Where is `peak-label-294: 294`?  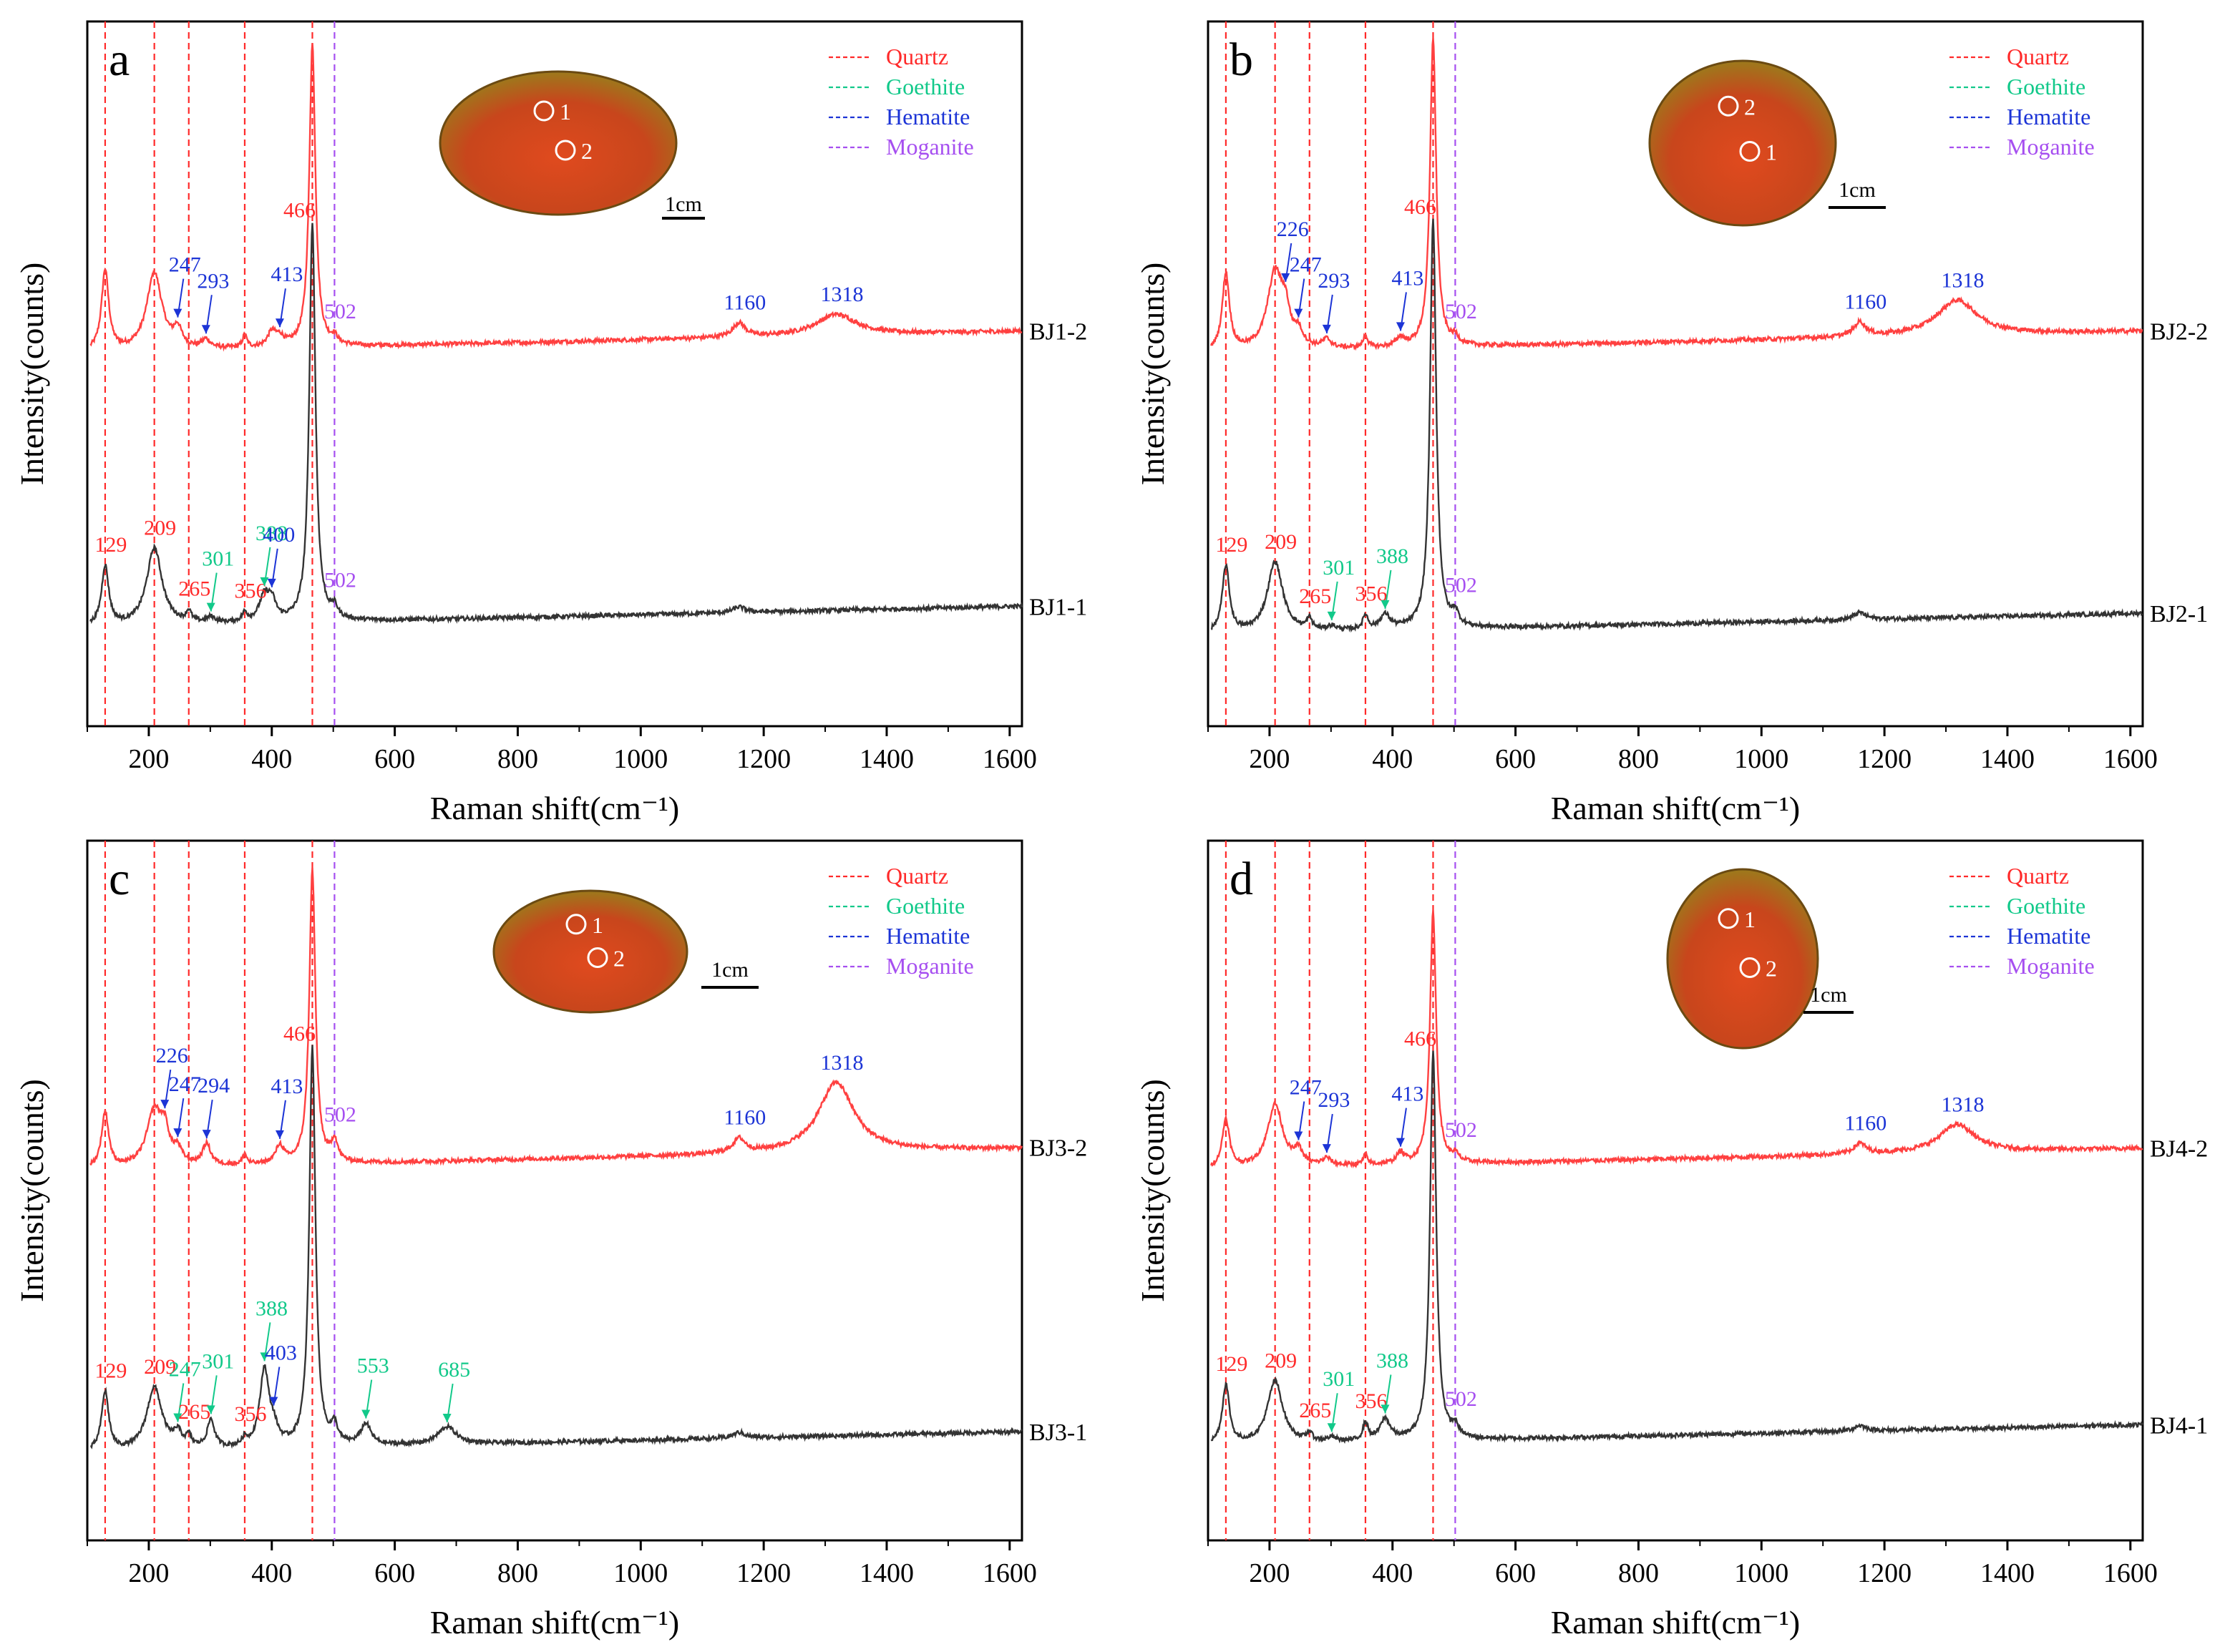 peak-label-294: 294 is located at coordinates (214, 1086).